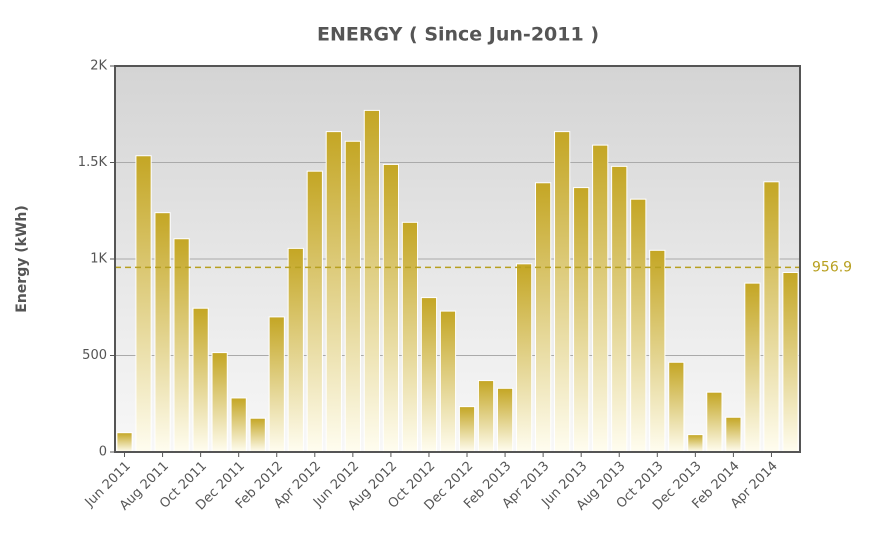 The width and height of the screenshot is (881, 556). Describe the element at coordinates (98, 66) in the screenshot. I see `y-tick-label: 2K` at that location.